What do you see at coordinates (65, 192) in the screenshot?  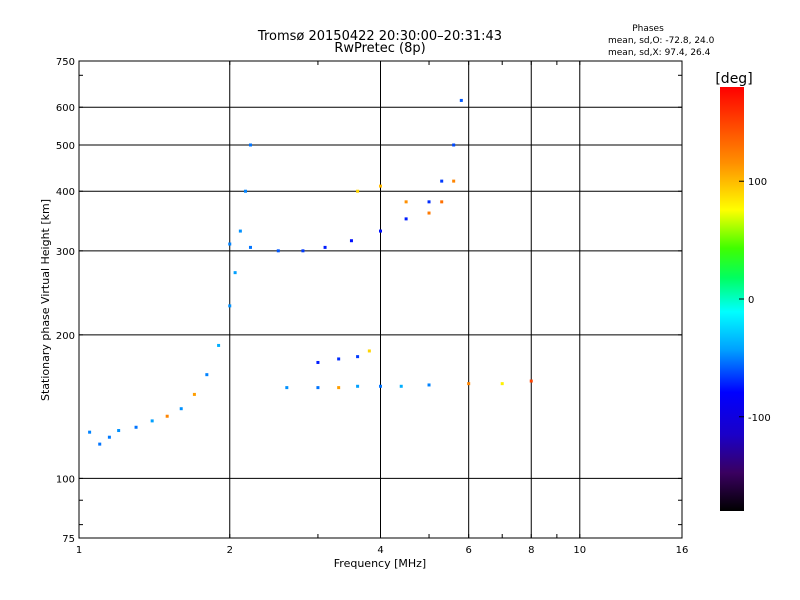 I see `y-tick-label: 400` at bounding box center [65, 192].